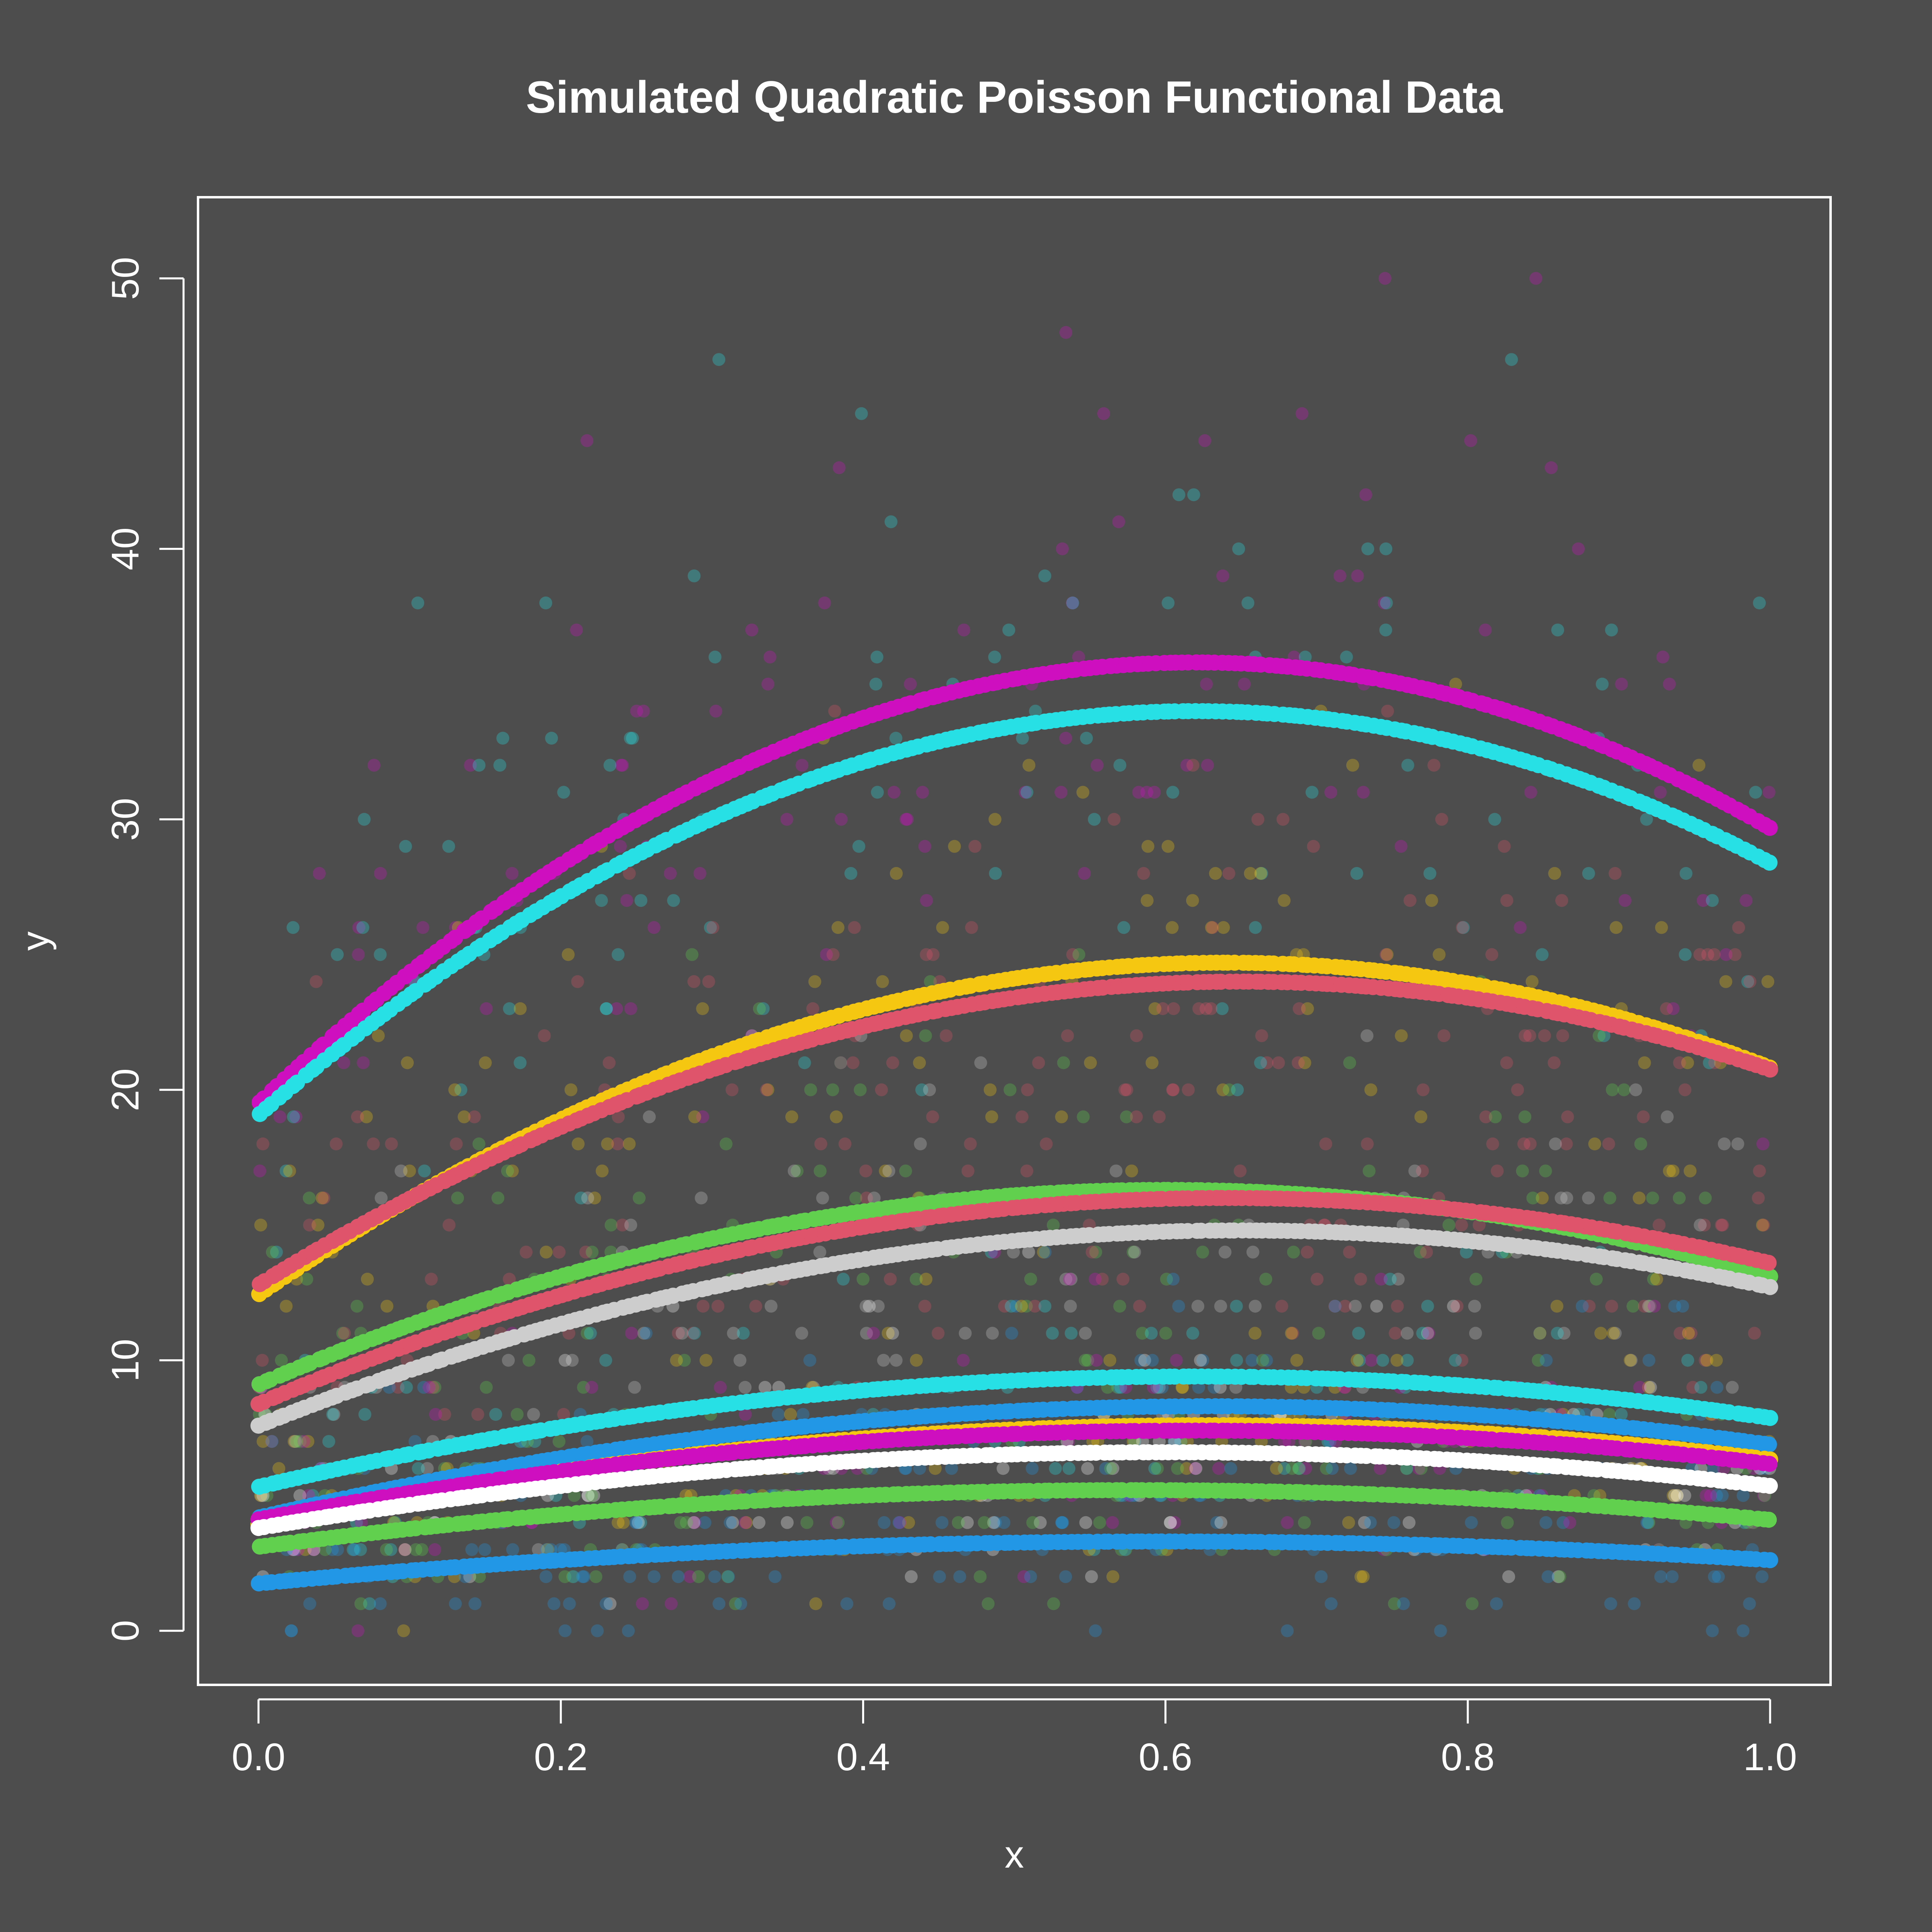 The width and height of the screenshot is (1932, 1932). I want to click on y-tick-label: 30, so click(126, 819).